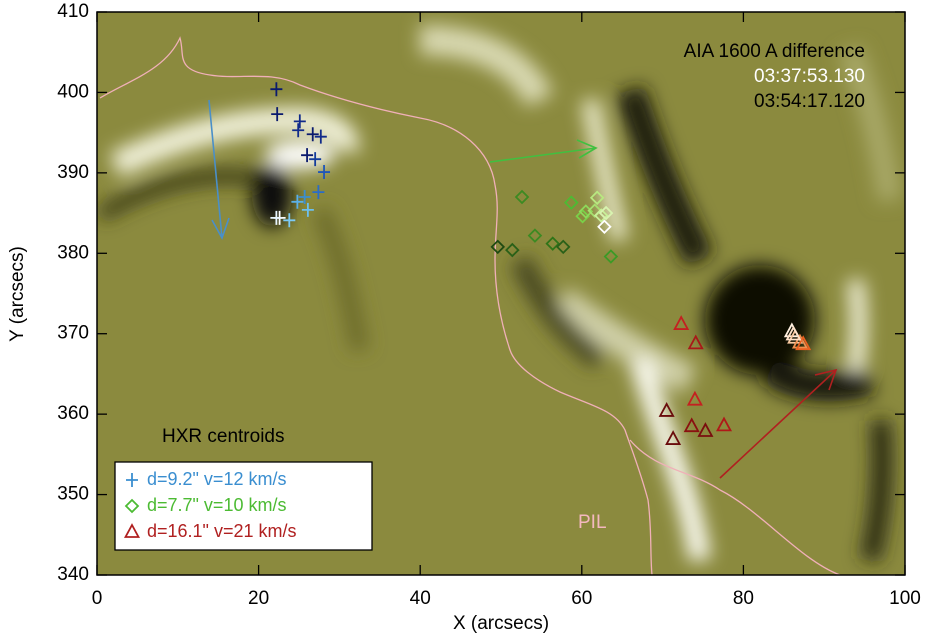 The image size is (927, 644). I want to click on y-axis-label: Y (arcsecs), so click(17, 294).